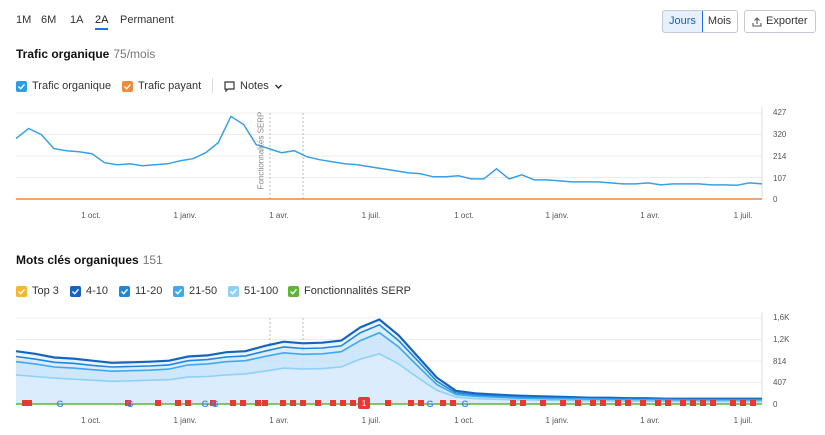 The width and height of the screenshot is (825, 435). Describe the element at coordinates (261, 151) in the screenshot. I see `serp-annotation: Fonctionnalités SERP` at that location.